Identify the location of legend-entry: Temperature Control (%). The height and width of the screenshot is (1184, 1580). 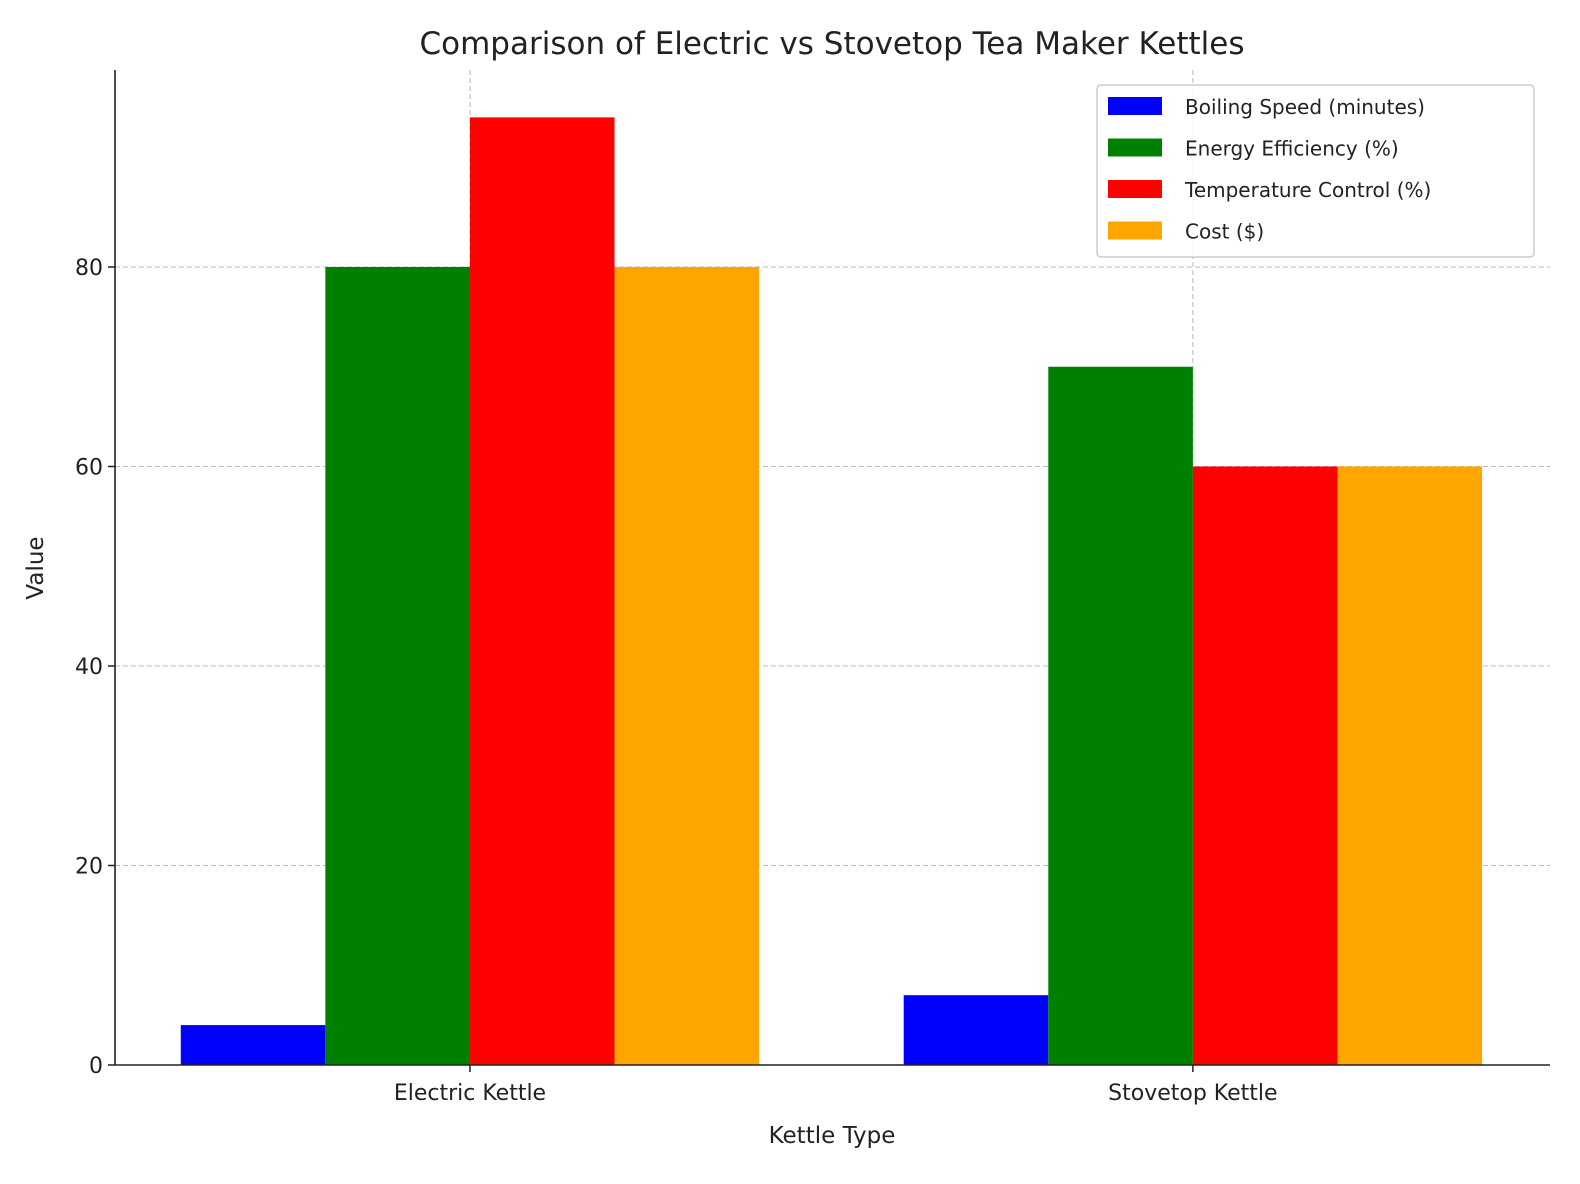
(1307, 190).